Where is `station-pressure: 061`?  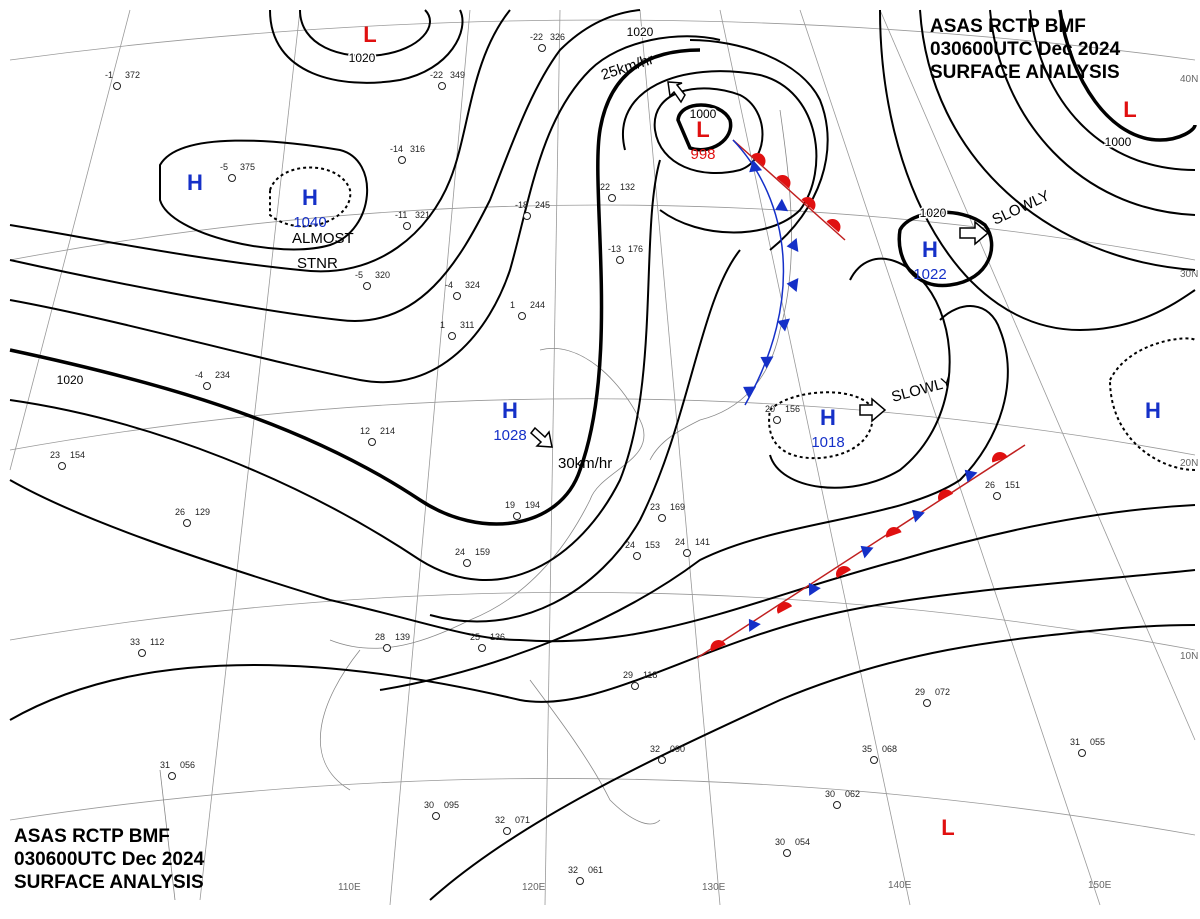
station-pressure: 061 is located at coordinates (595, 870).